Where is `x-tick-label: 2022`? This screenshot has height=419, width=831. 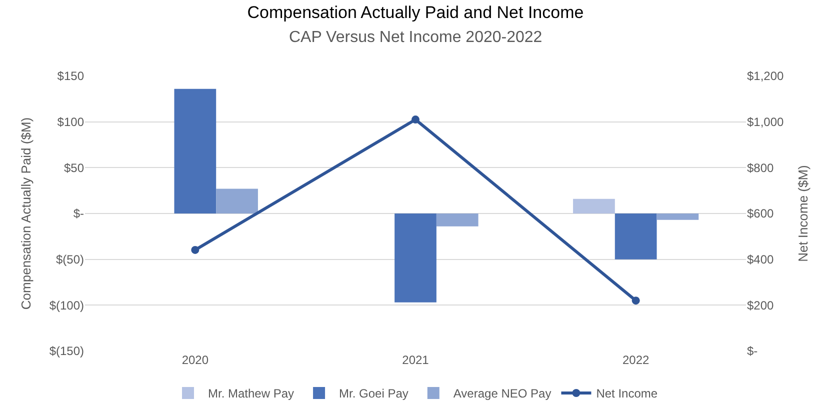 x-tick-label: 2022 is located at coordinates (636, 360).